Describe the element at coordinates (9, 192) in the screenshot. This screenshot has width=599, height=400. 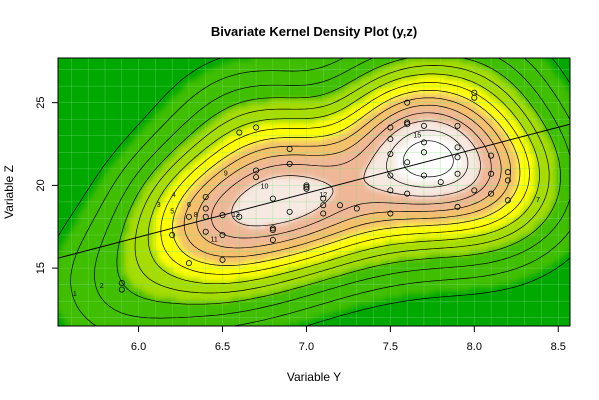
I see `y-axis-label: Variable Z` at that location.